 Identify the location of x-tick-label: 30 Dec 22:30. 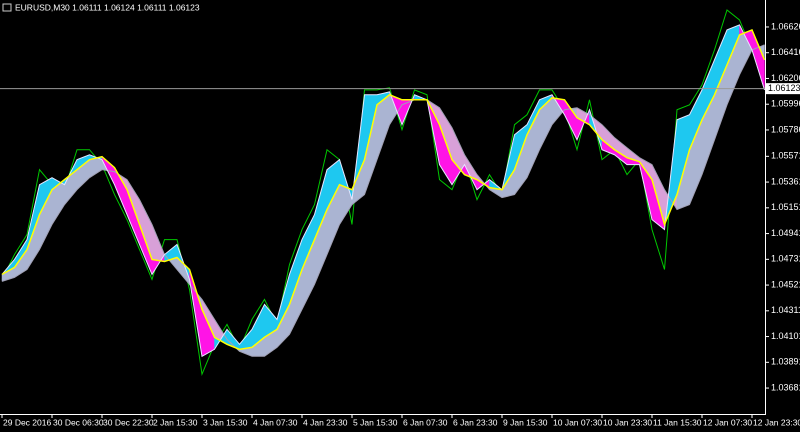
(128, 422).